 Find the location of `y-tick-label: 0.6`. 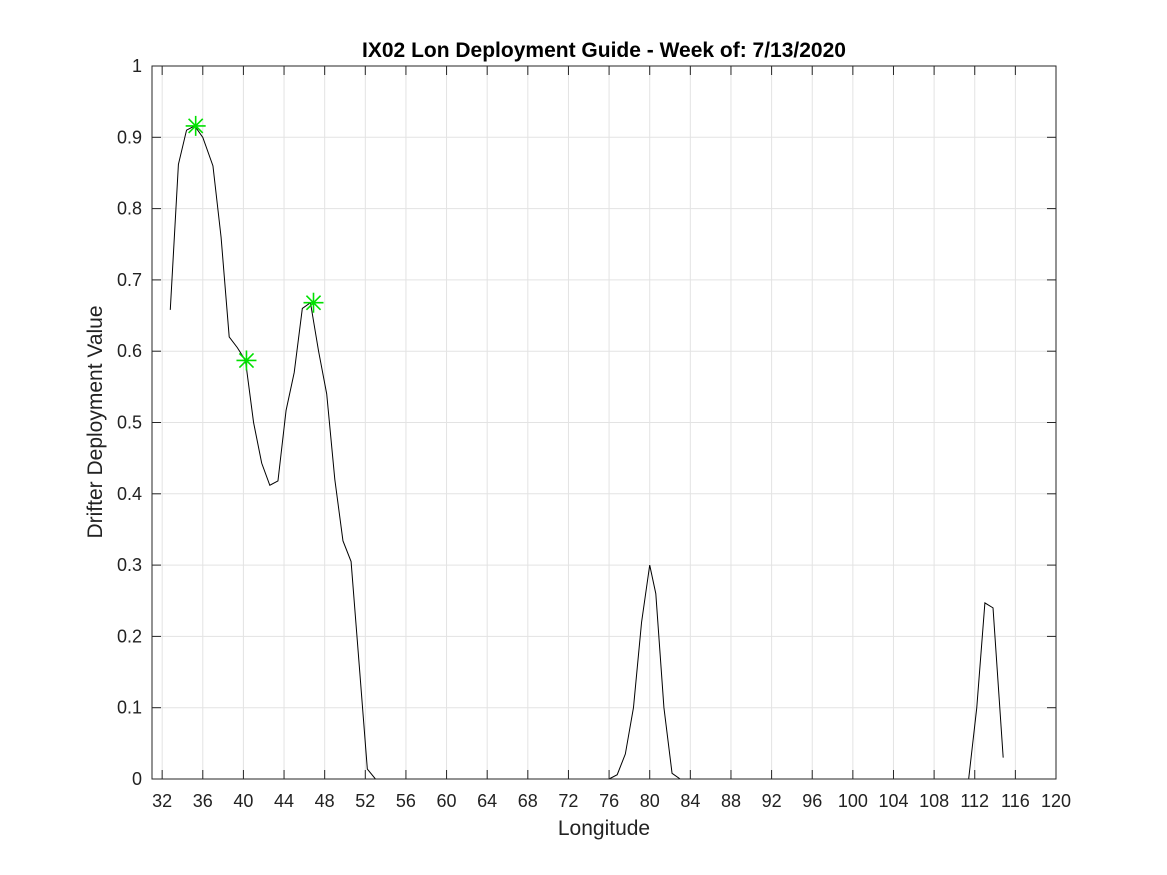

y-tick-label: 0.6 is located at coordinates (129, 351).